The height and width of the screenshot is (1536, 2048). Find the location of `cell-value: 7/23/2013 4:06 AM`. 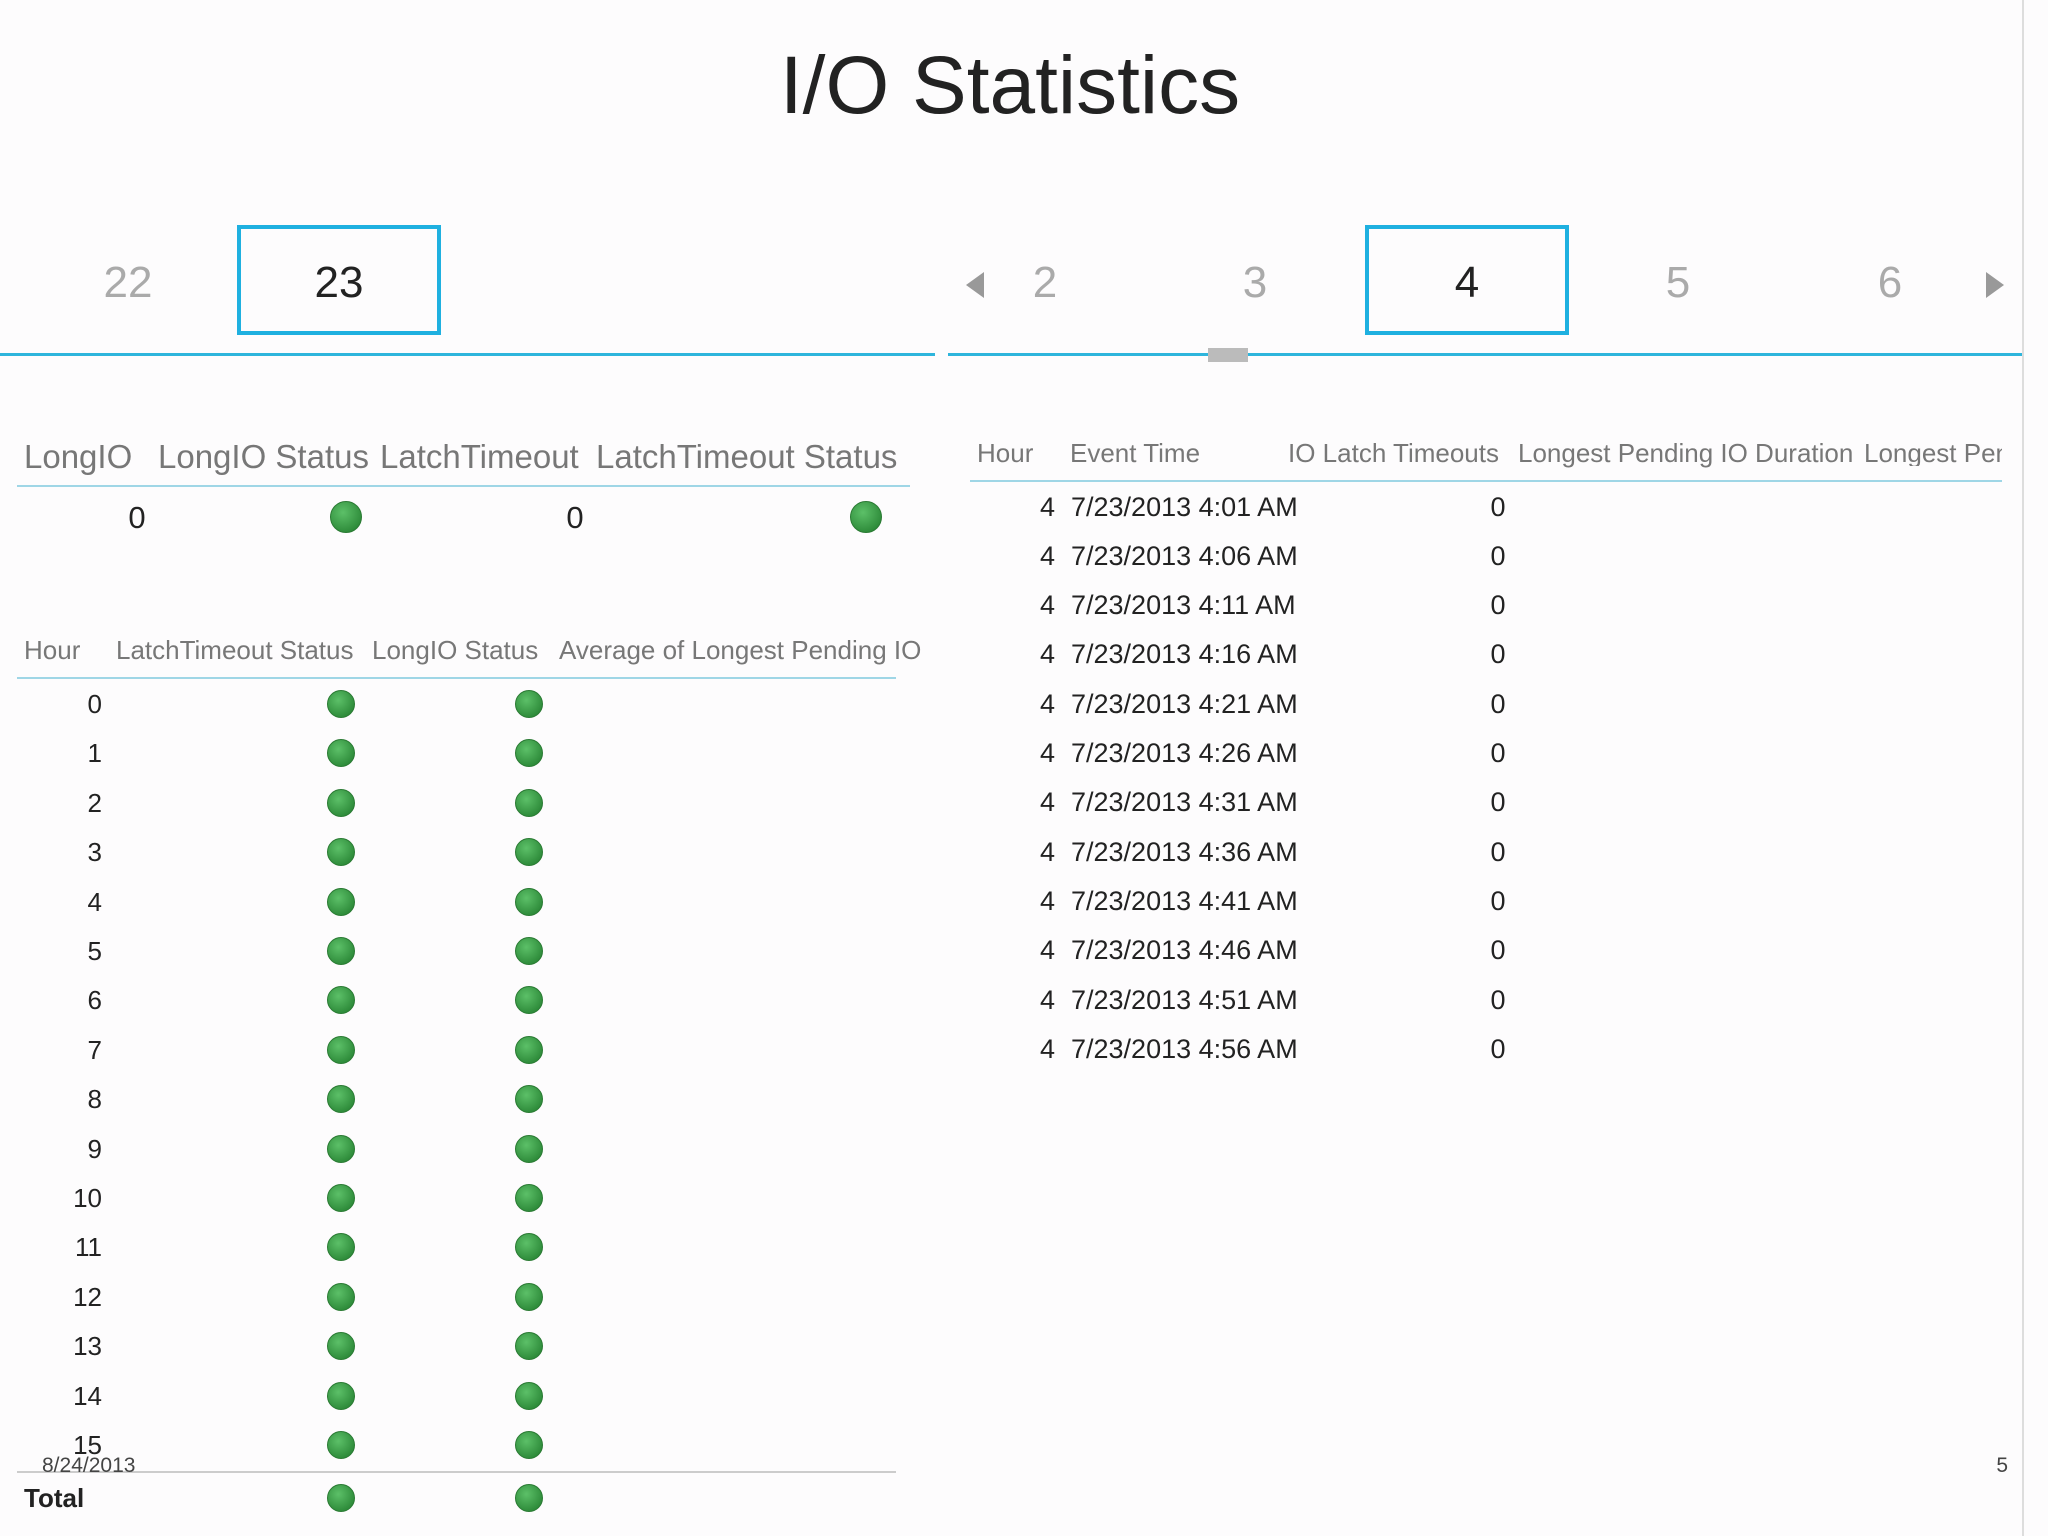

cell-value: 7/23/2013 4:06 AM is located at coordinates (1184, 555).